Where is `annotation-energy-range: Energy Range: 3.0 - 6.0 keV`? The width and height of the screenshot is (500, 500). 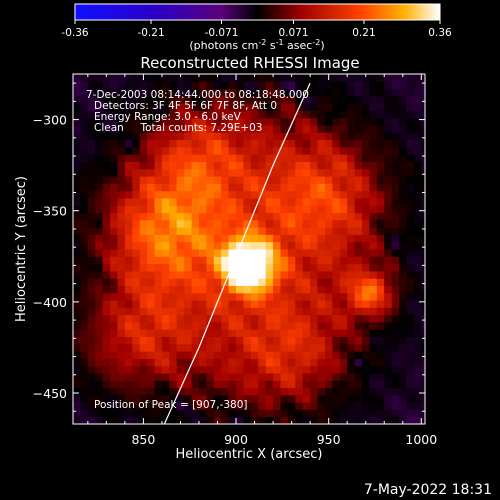
annotation-energy-range: Energy Range: 3.0 - 6.0 keV is located at coordinates (168, 117).